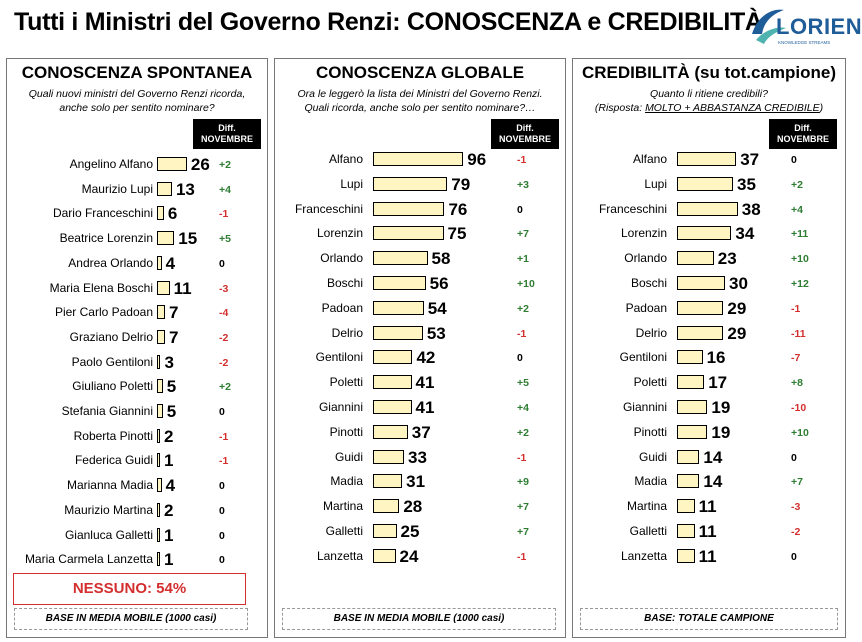 The height and width of the screenshot is (642, 862). Describe the element at coordinates (169, 535) in the screenshot. I see `value-label: 1` at that location.